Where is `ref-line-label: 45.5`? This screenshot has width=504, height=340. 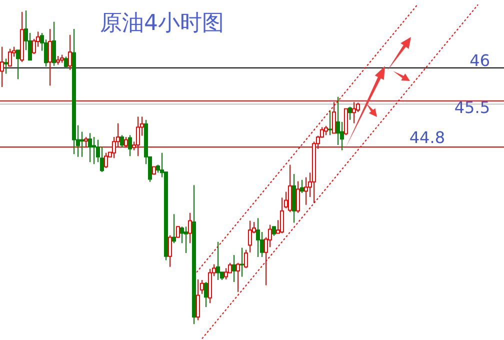 ref-line-label: 45.5 is located at coordinates (472, 107).